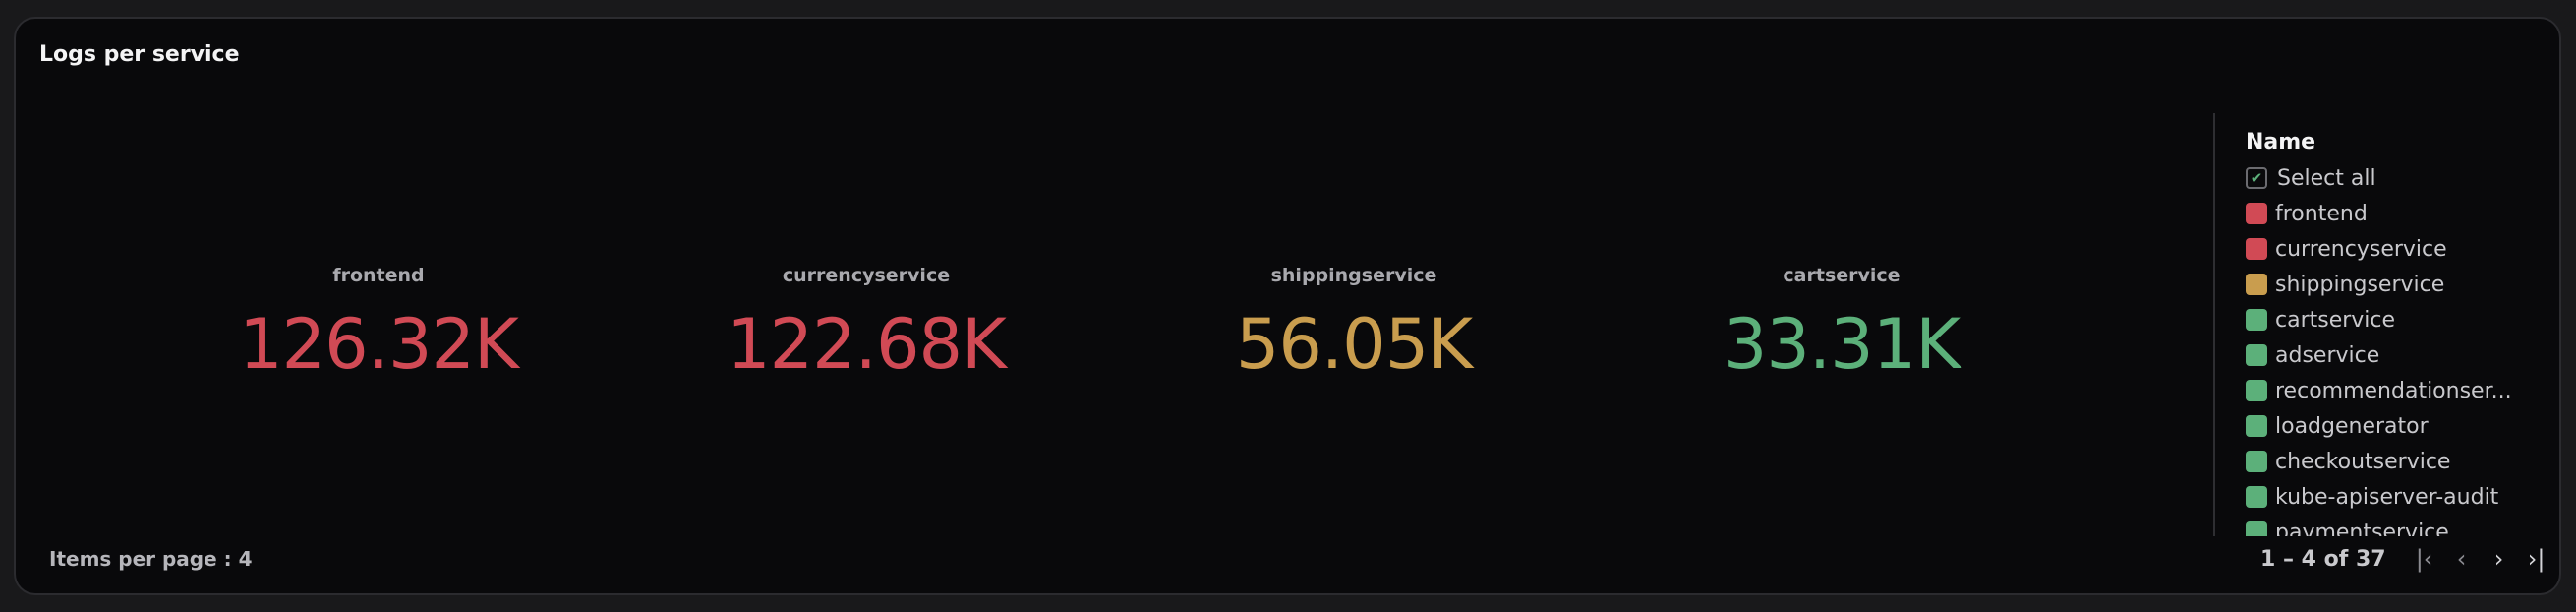 The height and width of the screenshot is (612, 2576). I want to click on legend-item-label: adservice, so click(2327, 355).